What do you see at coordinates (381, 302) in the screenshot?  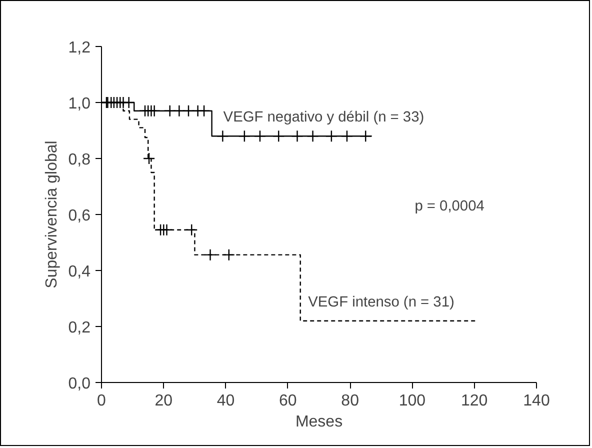 I see `annotation: VEGF intenso (n = 31)` at bounding box center [381, 302].